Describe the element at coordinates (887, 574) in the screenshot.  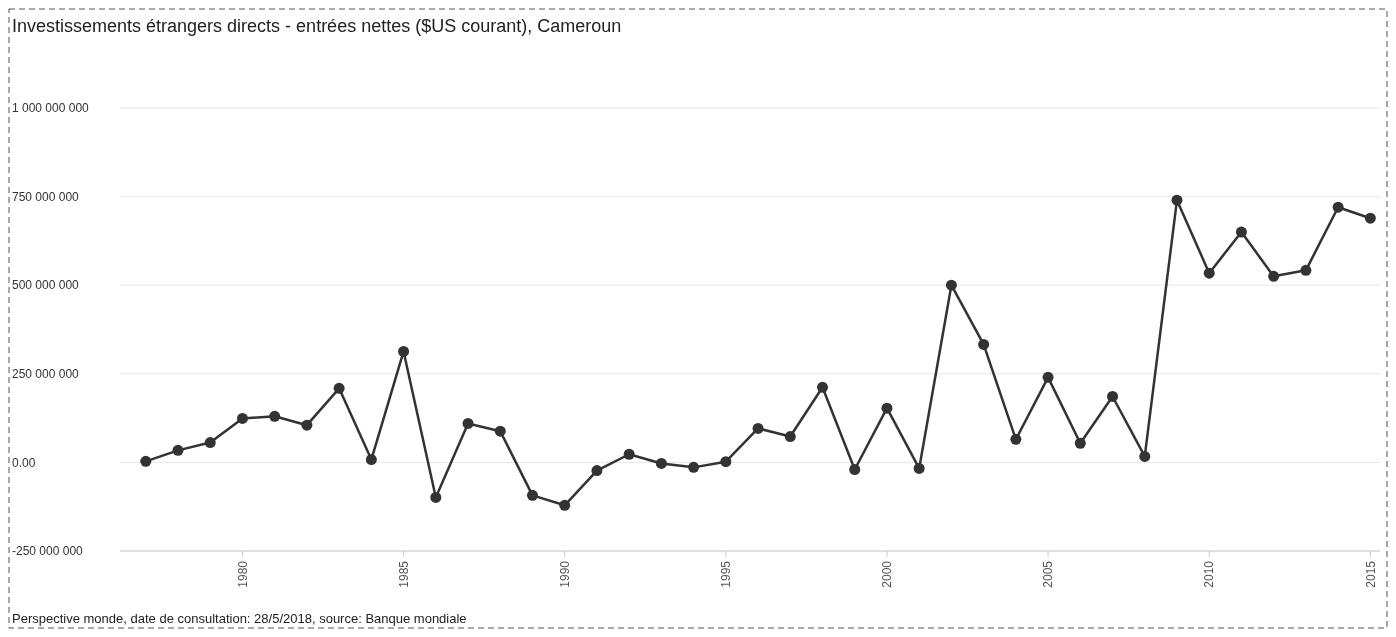
I see `x-tick-label: 2000` at that location.